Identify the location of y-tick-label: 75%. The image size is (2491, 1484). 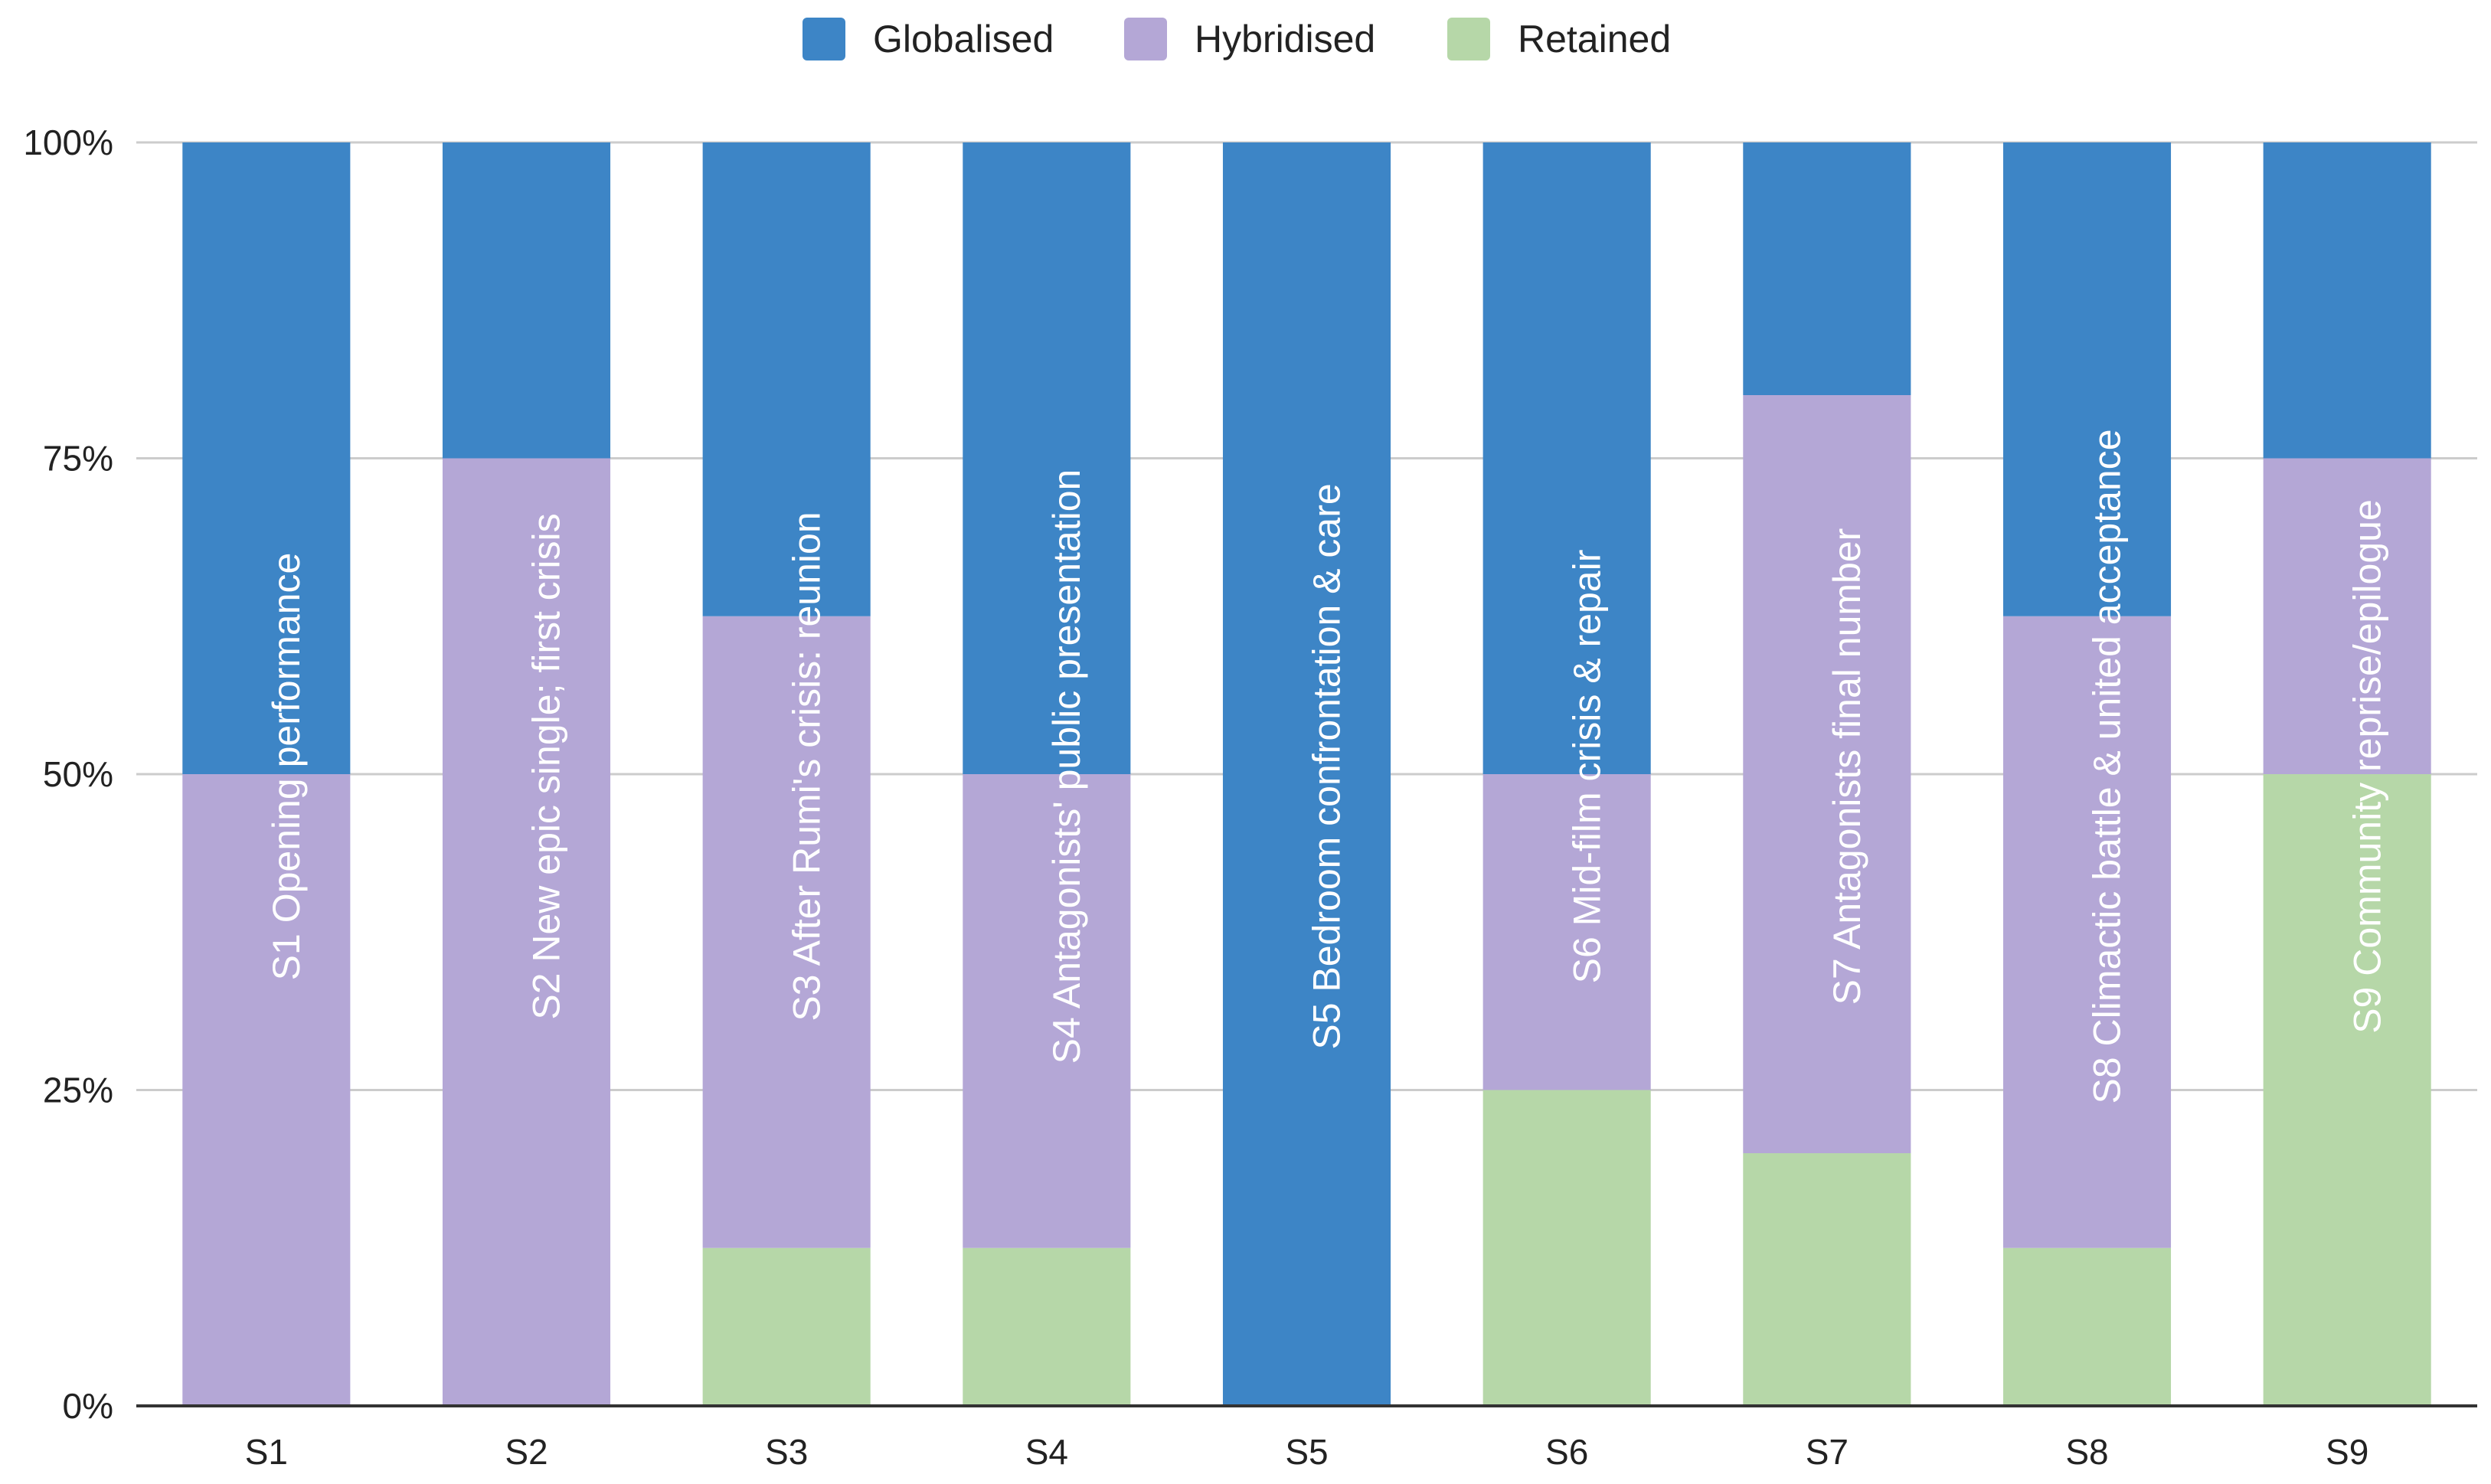
(78, 459).